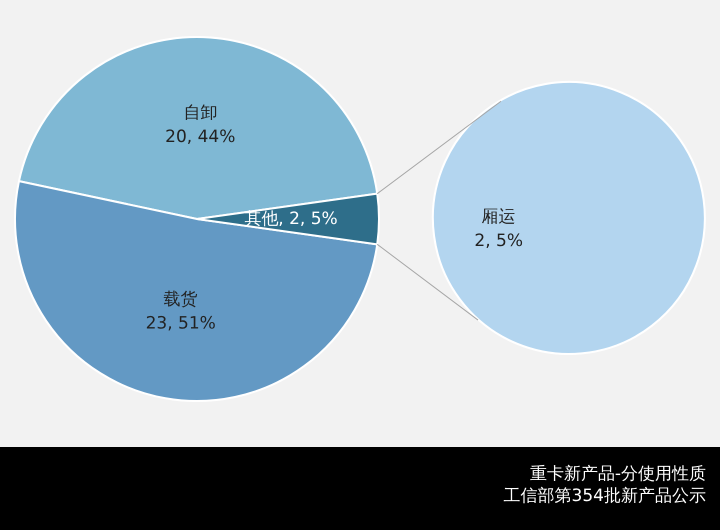 This screenshot has width=720, height=530. I want to click on slice-label: 厢运, so click(499, 216).